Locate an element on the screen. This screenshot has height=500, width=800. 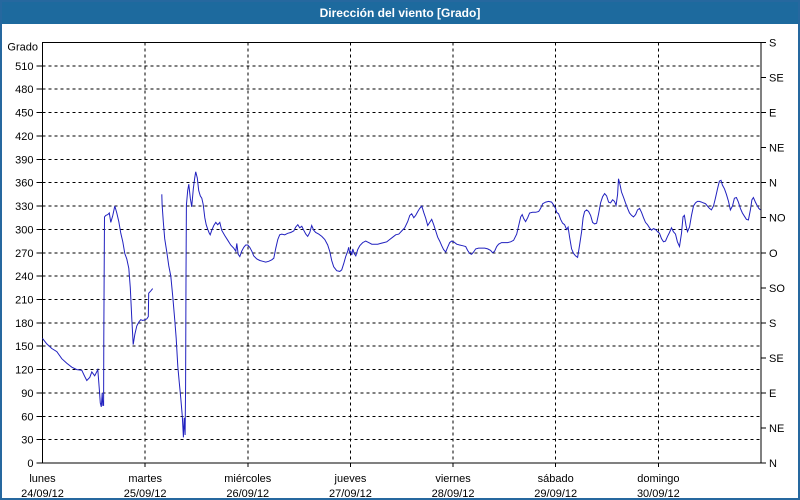
day-name-label: sábado is located at coordinates (556, 479).